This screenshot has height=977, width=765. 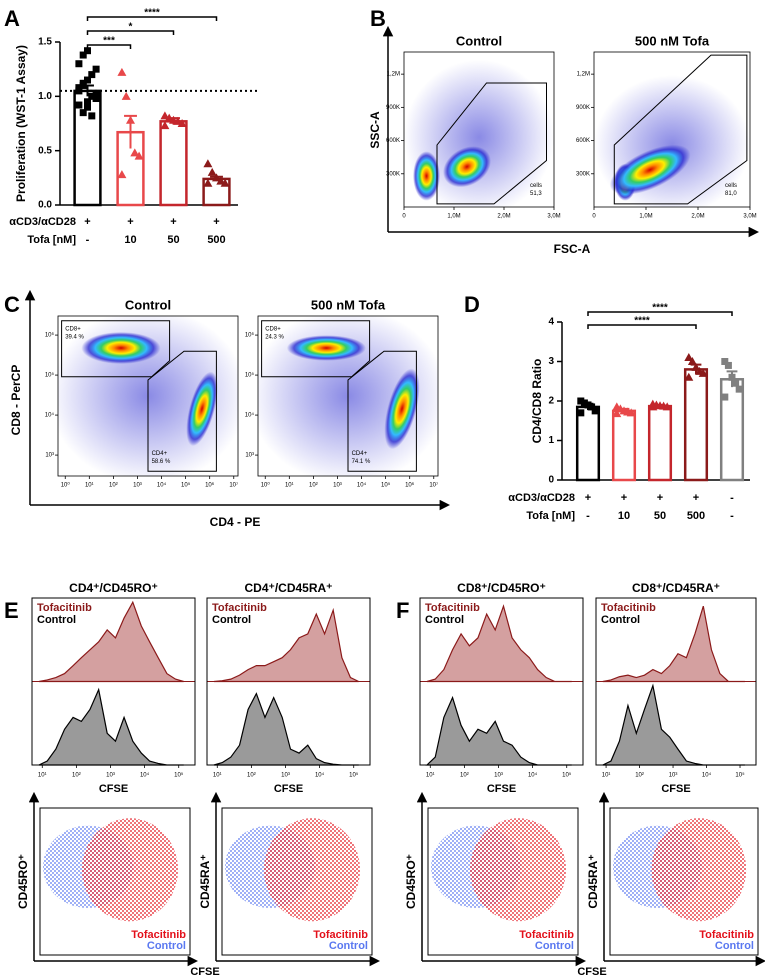 What do you see at coordinates (572, 249) in the screenshot?
I see `x-axis-label: FSC-A` at bounding box center [572, 249].